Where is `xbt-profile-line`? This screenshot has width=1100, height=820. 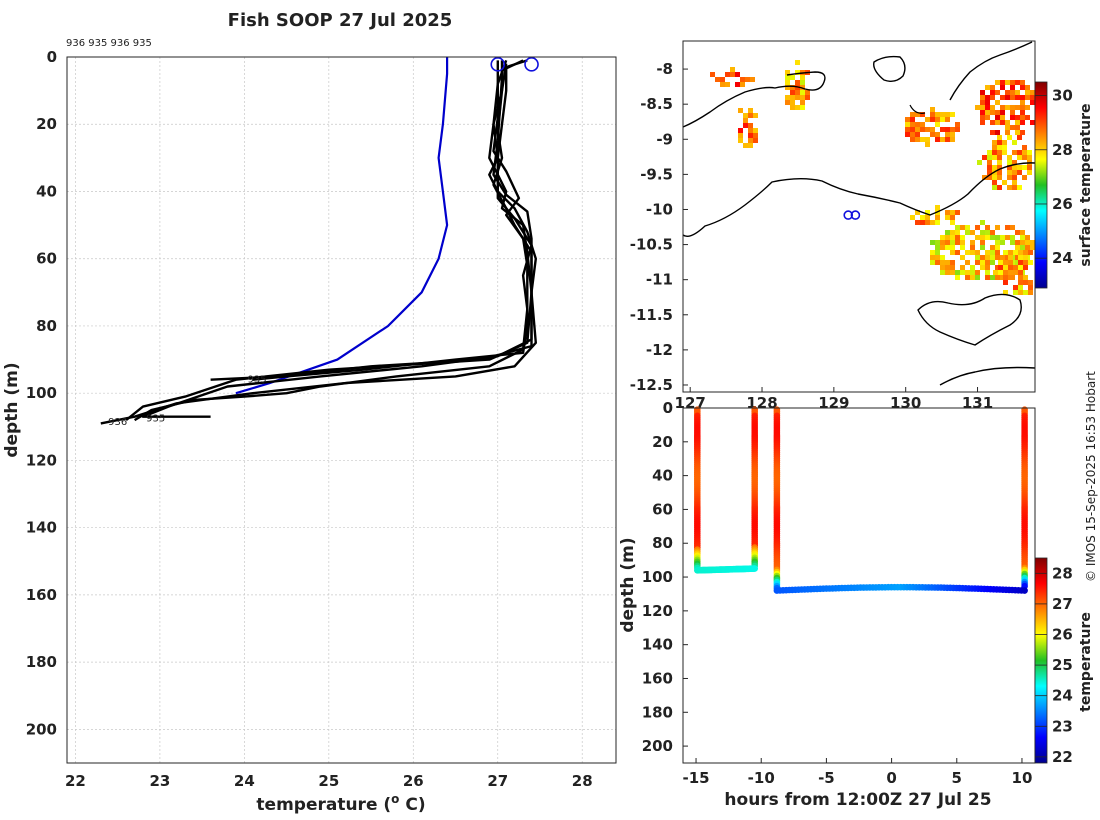
xbt-profile-line is located at coordinates (390, 220).